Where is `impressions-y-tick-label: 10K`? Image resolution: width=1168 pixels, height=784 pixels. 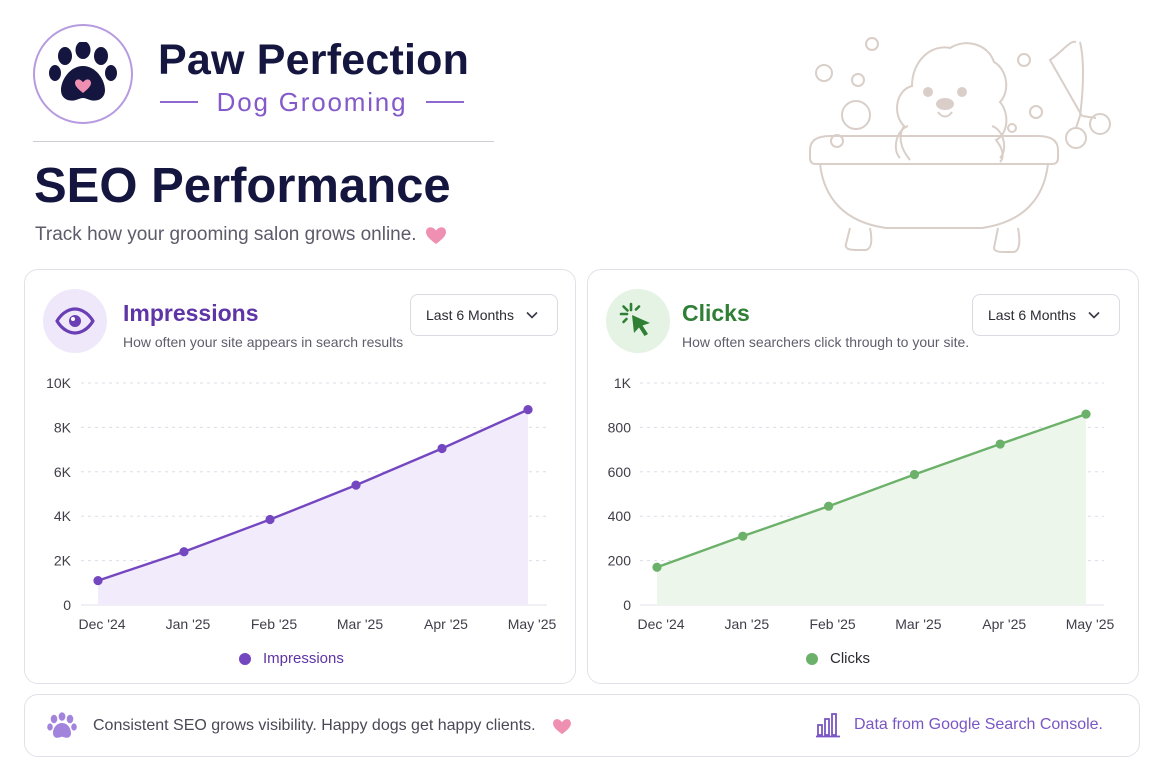
impressions-y-tick-label: 10K is located at coordinates (59, 383).